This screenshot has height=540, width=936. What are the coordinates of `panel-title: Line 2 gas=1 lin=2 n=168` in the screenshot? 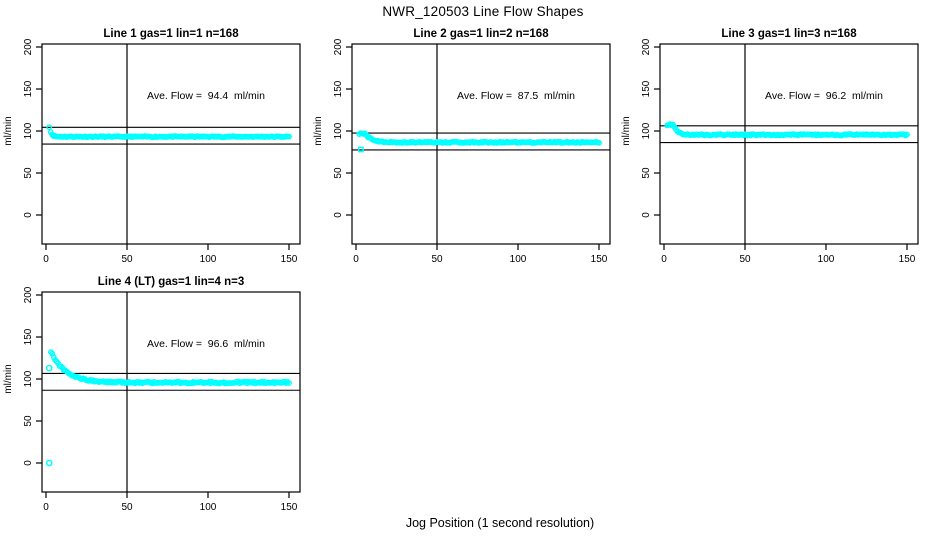 It's located at (481, 34).